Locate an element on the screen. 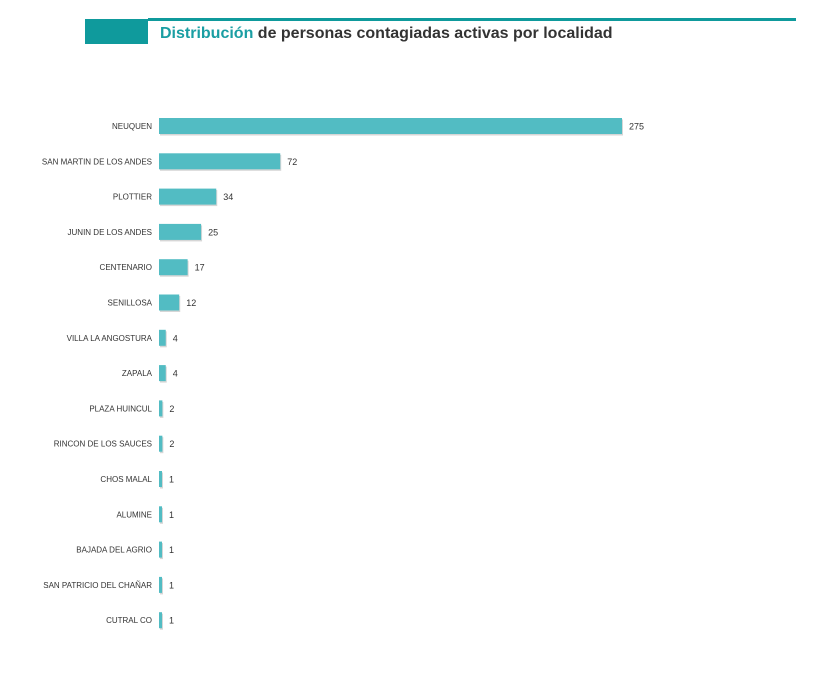 This screenshot has width=825, height=683. category-label: PLAZA HUINCUL is located at coordinates (120, 408).